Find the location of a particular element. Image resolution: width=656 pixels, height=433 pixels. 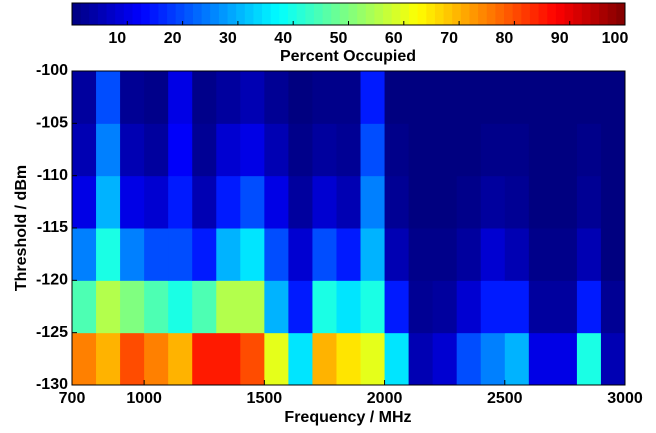

x-tick-label: 3000 is located at coordinates (625, 398).